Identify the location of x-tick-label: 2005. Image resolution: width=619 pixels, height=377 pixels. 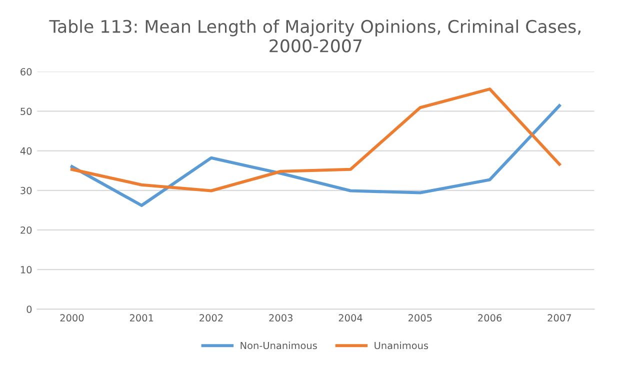
(420, 318).